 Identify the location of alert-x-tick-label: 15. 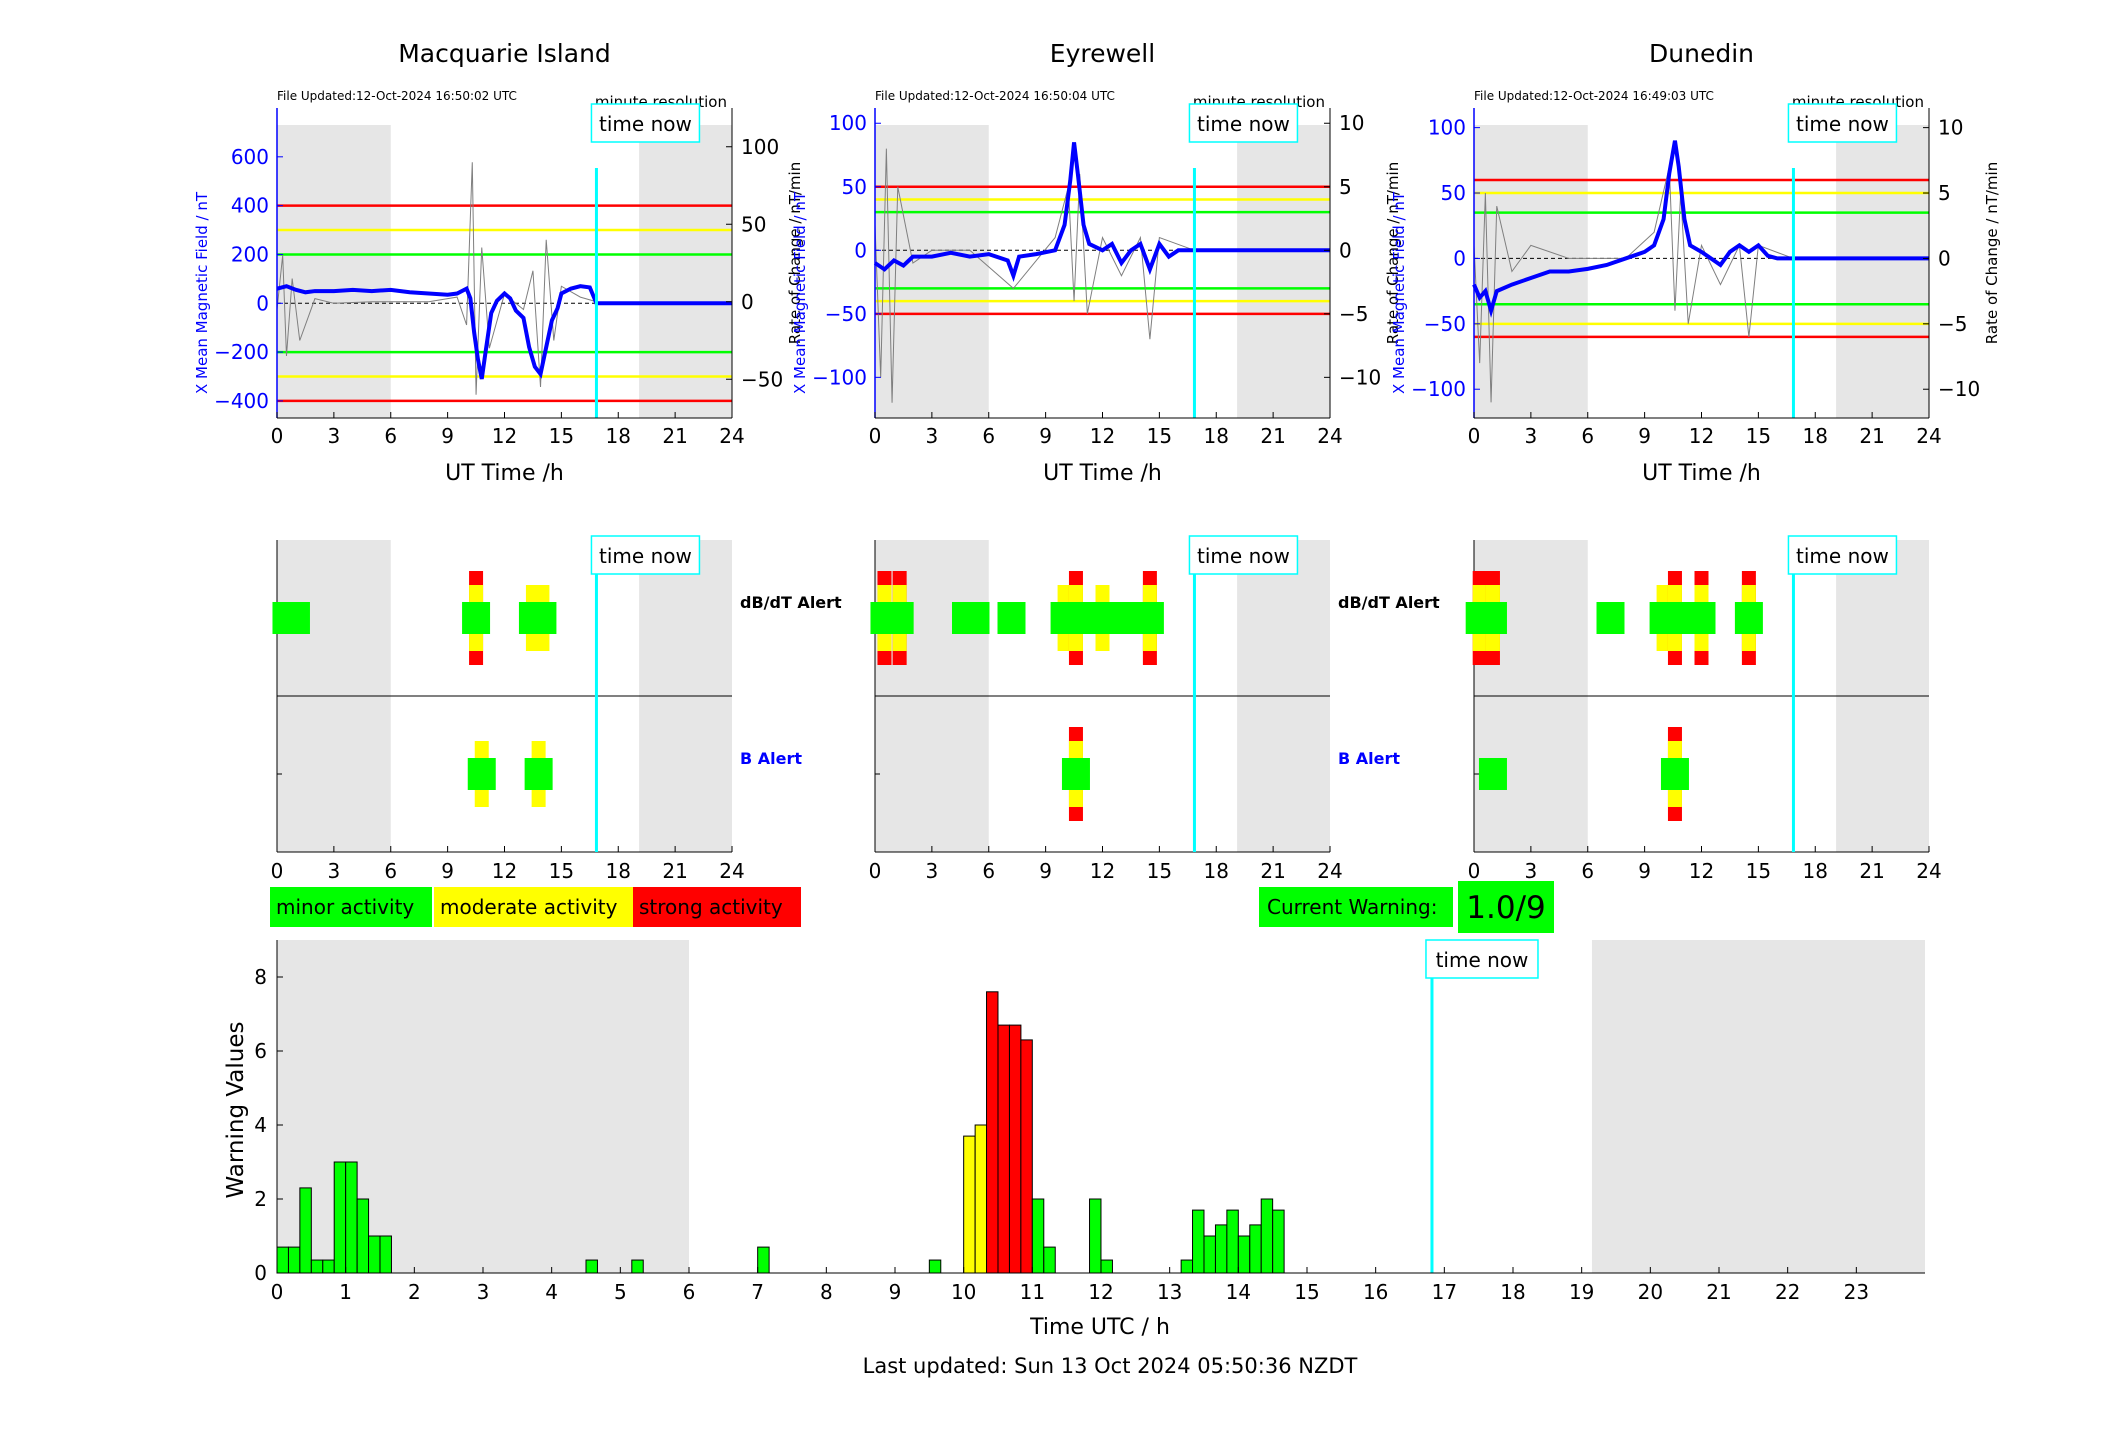
(1758, 871).